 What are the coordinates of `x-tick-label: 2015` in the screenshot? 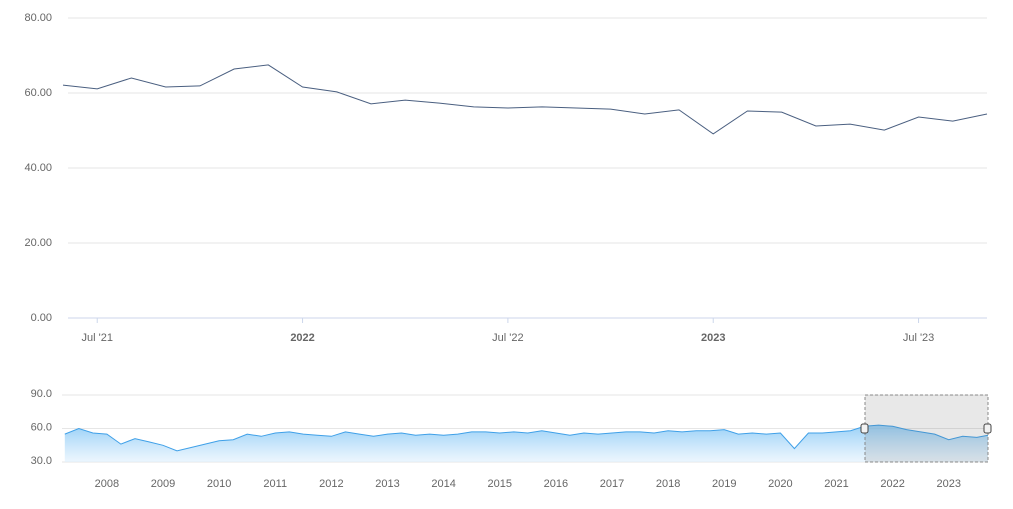 It's located at (500, 484).